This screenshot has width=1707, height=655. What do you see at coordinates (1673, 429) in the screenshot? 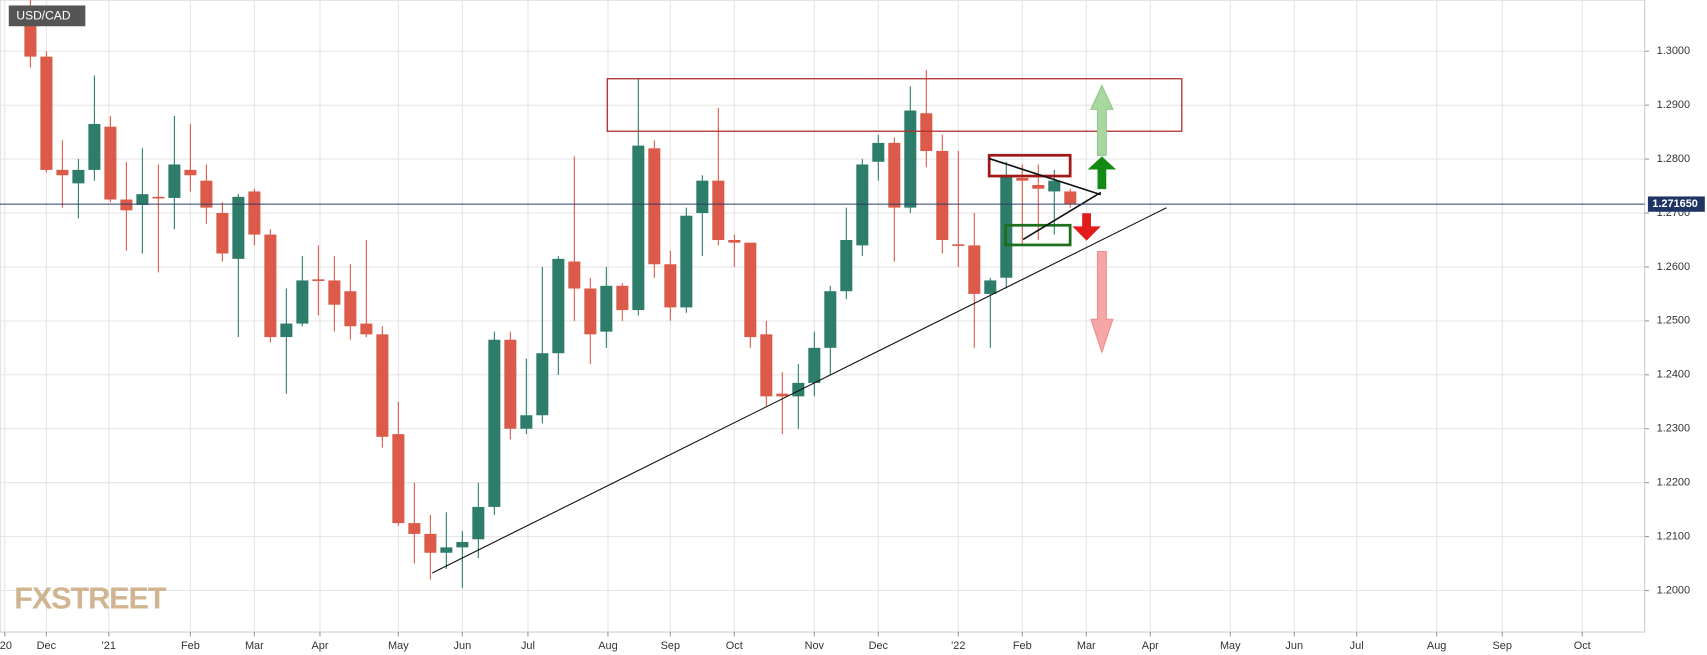
I see `y-tick-label: 1.2300` at bounding box center [1673, 429].